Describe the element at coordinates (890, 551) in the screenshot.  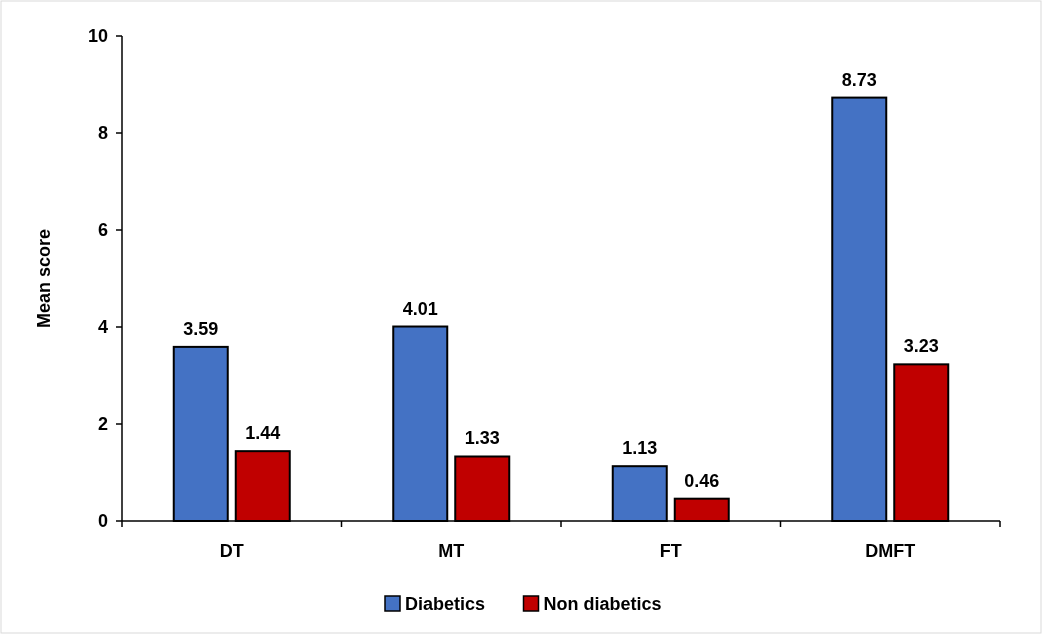
I see `x-tick-label: DMFT` at that location.